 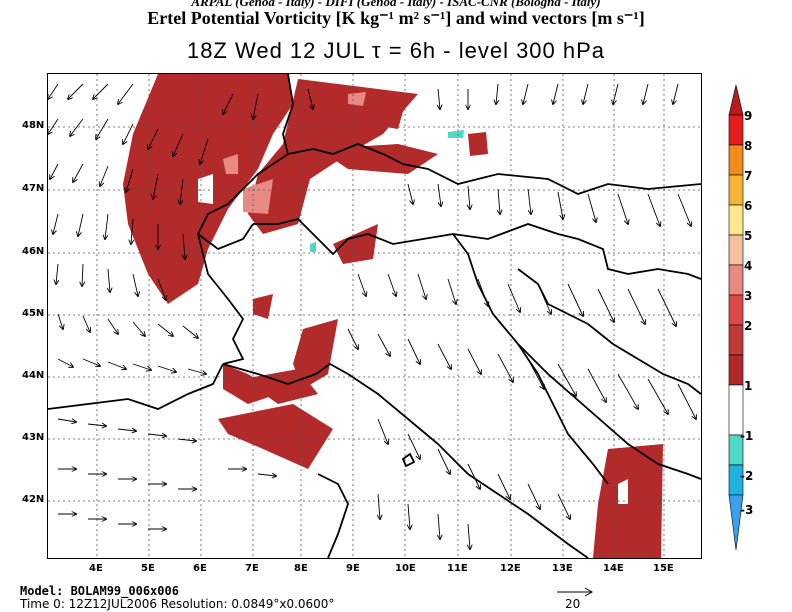 I want to click on colorbar-bottom-arrow, so click(x=736, y=522).